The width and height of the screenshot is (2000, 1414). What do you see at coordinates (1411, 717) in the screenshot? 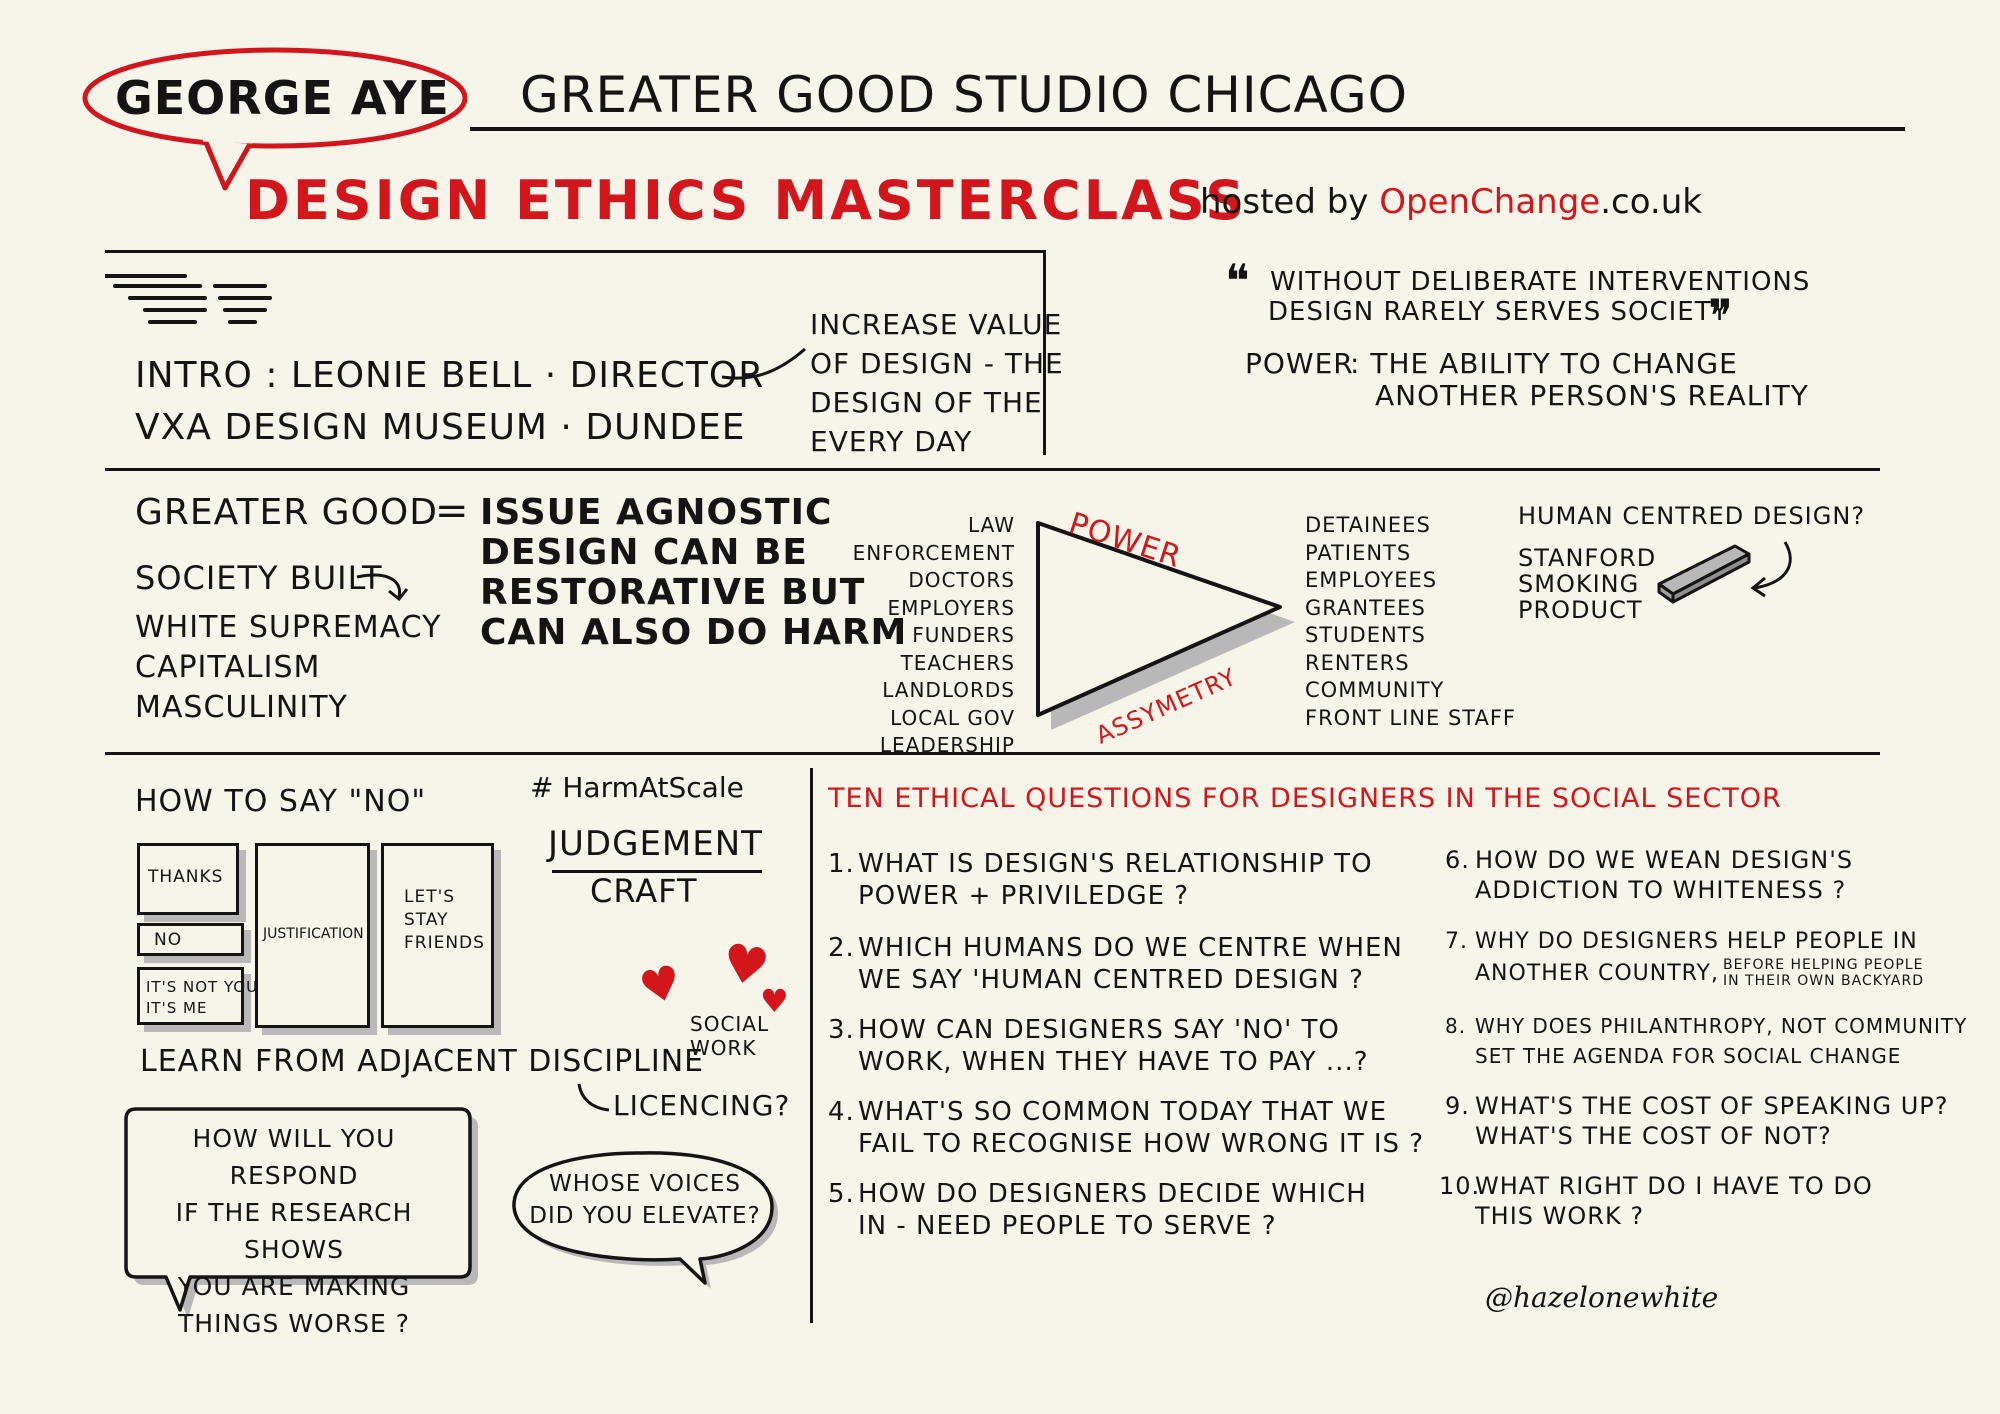
I see `power-subject: FRONT LINE STAFF` at bounding box center [1411, 717].